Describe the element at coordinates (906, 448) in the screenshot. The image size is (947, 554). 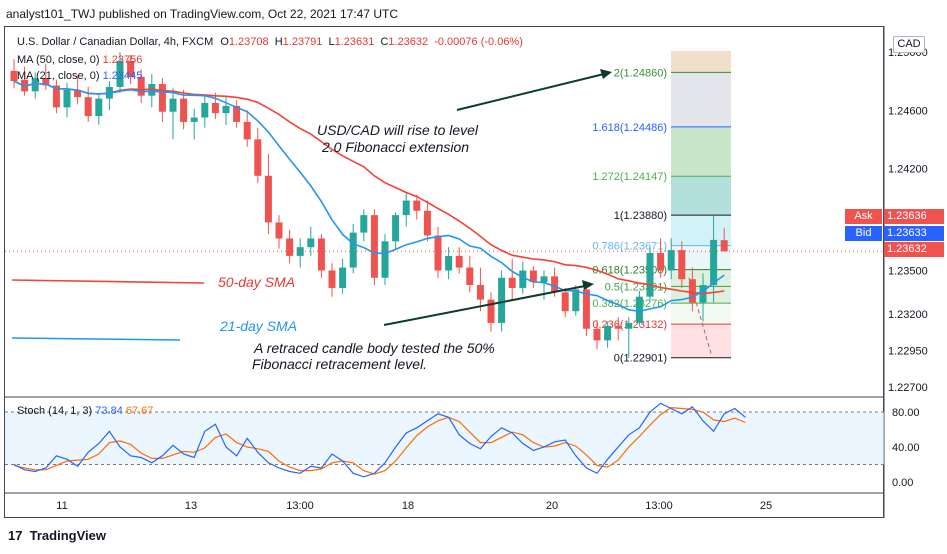
I see `stoch-tick-label: 40.00` at that location.